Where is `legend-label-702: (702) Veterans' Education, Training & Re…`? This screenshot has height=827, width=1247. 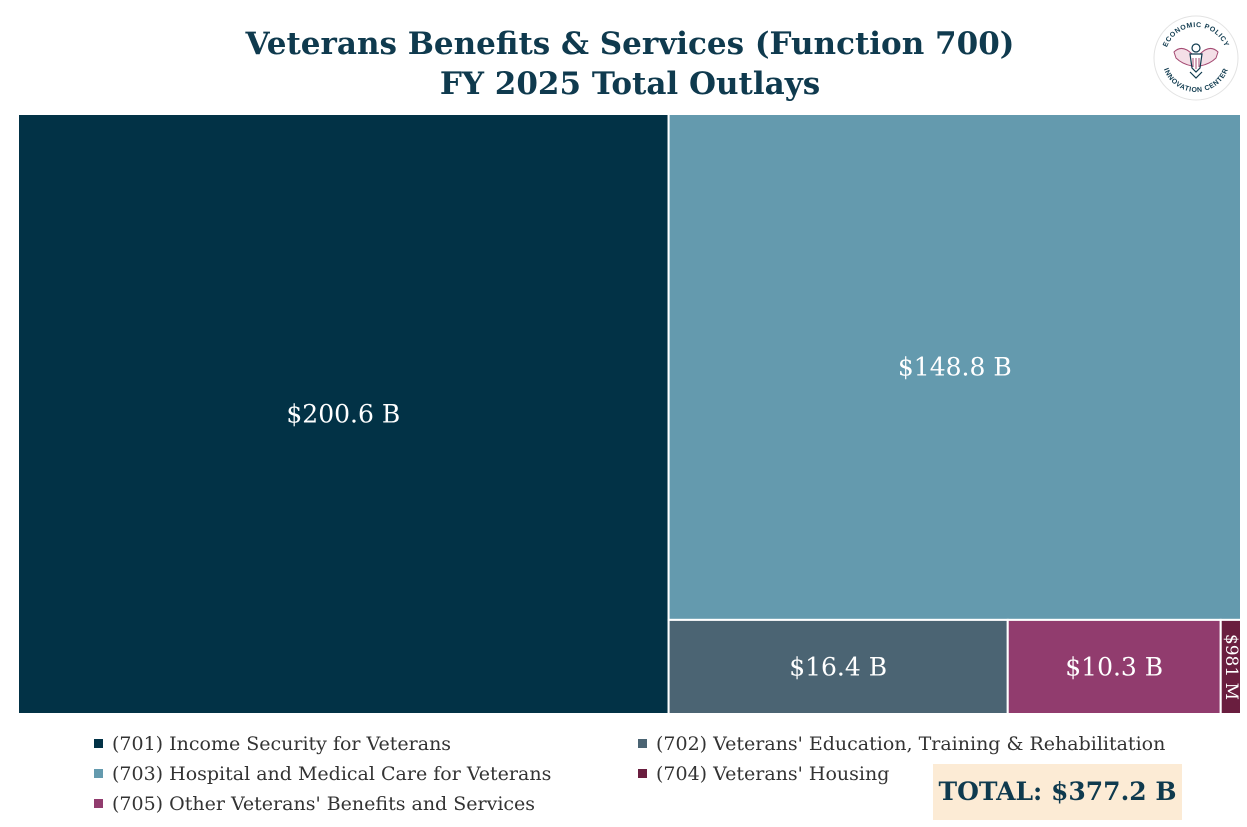 legend-label-702: (702) Veterans' Education, Training & Re… is located at coordinates (911, 744).